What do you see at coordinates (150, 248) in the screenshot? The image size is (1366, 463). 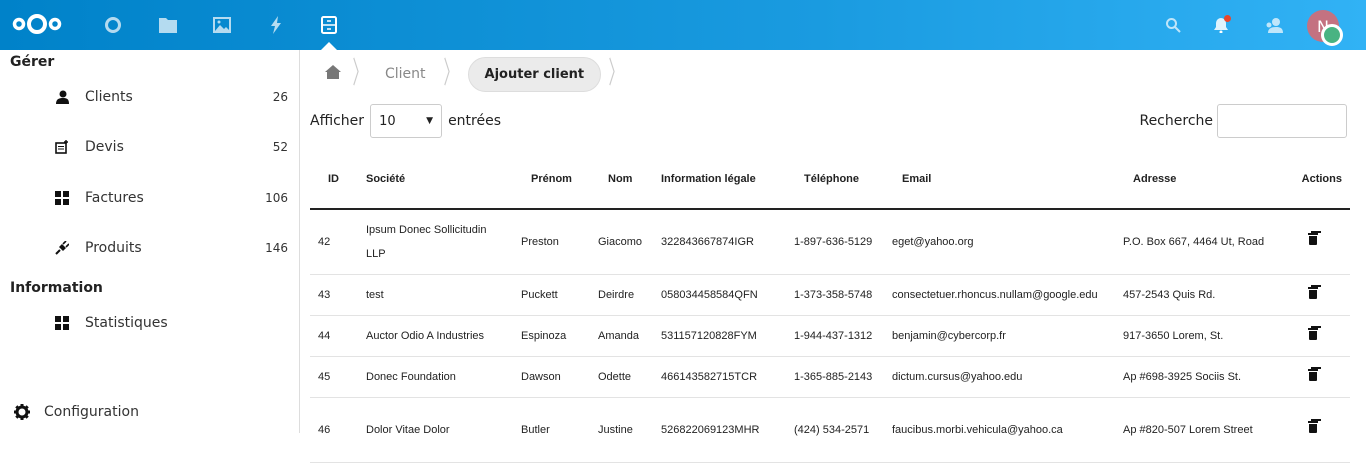 I see `sidebar-item-produits: Produits 146` at bounding box center [150, 248].